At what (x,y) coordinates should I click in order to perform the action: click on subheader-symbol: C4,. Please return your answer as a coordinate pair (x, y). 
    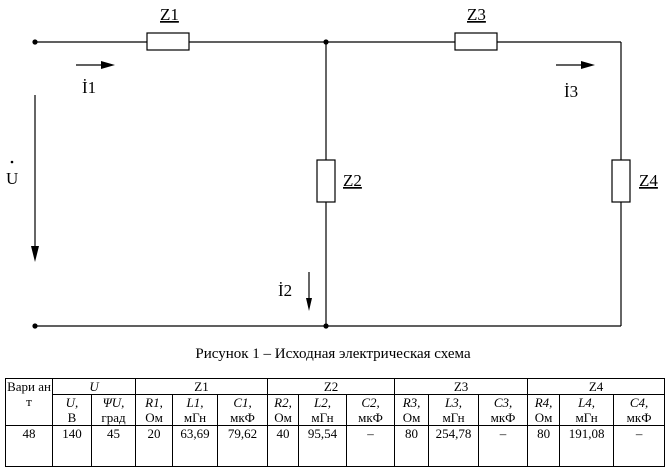
    Looking at the image, I should click on (639, 402).